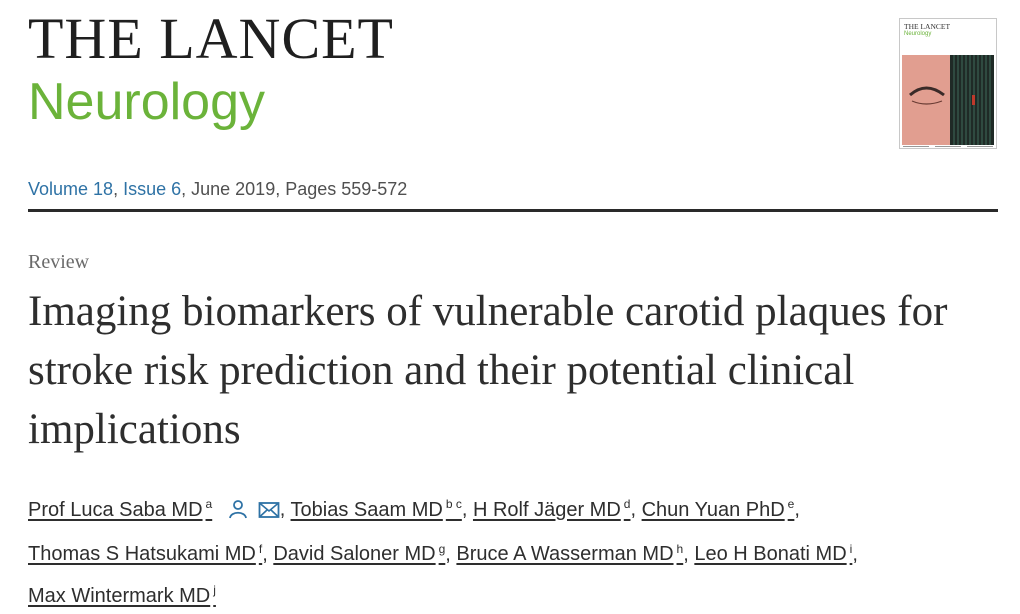 This screenshot has width=1020, height=614. What do you see at coordinates (546, 509) in the screenshot?
I see `author-name: H Rolf Jäger MD` at bounding box center [546, 509].